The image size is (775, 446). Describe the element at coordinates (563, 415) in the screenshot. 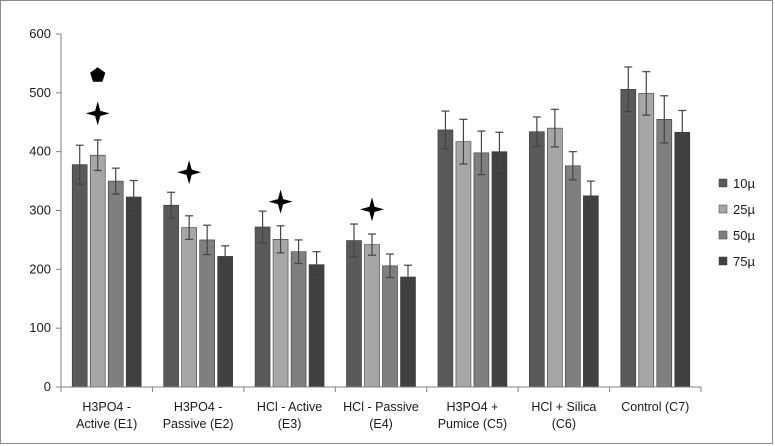

I see `x-tick-label: HCl + Silica (C6)` at that location.